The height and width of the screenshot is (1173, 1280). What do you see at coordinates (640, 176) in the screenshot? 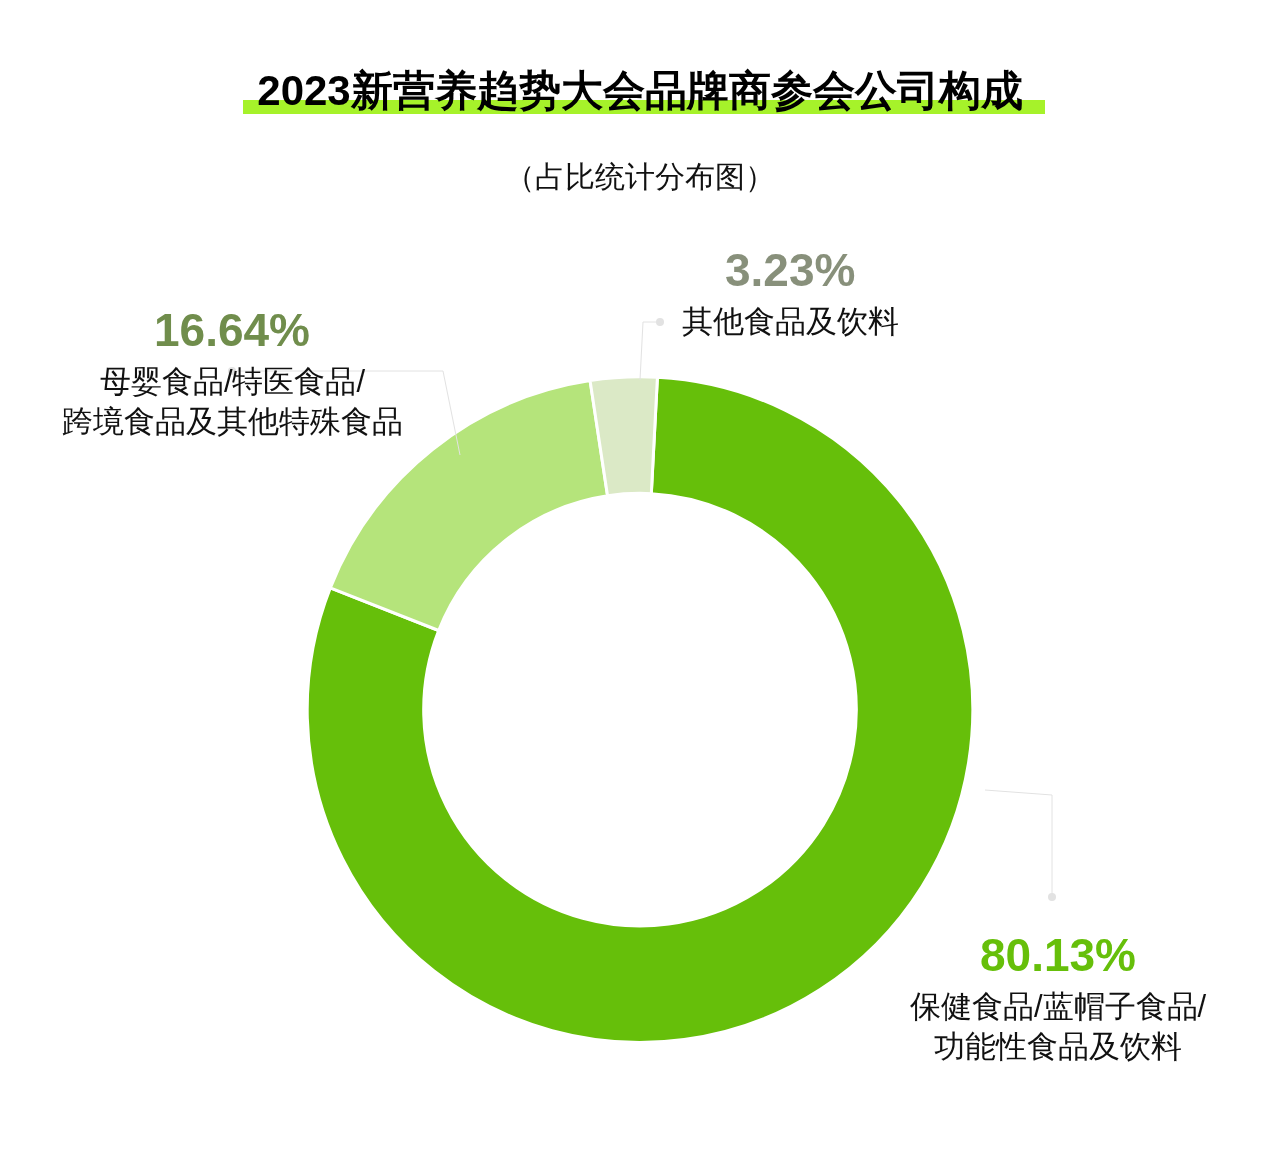
I see `chart-subtitle: （占比统计分布图）` at bounding box center [640, 176].